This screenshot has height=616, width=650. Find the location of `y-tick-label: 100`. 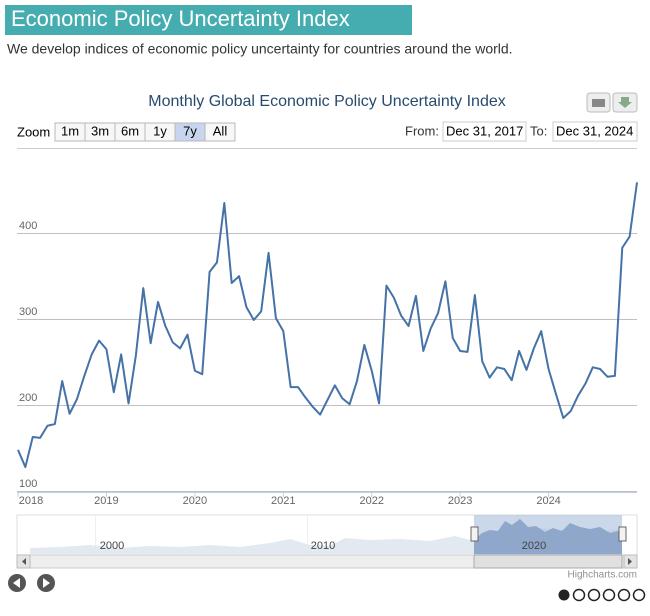

y-tick-label: 100 is located at coordinates (28, 484).